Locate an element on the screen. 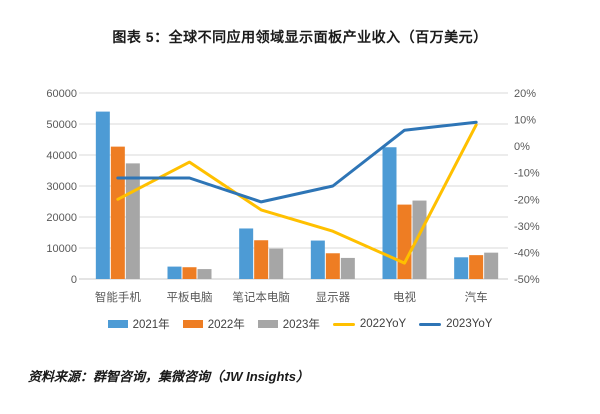  legend-item-2022YoY: 2022YoY is located at coordinates (369, 324).